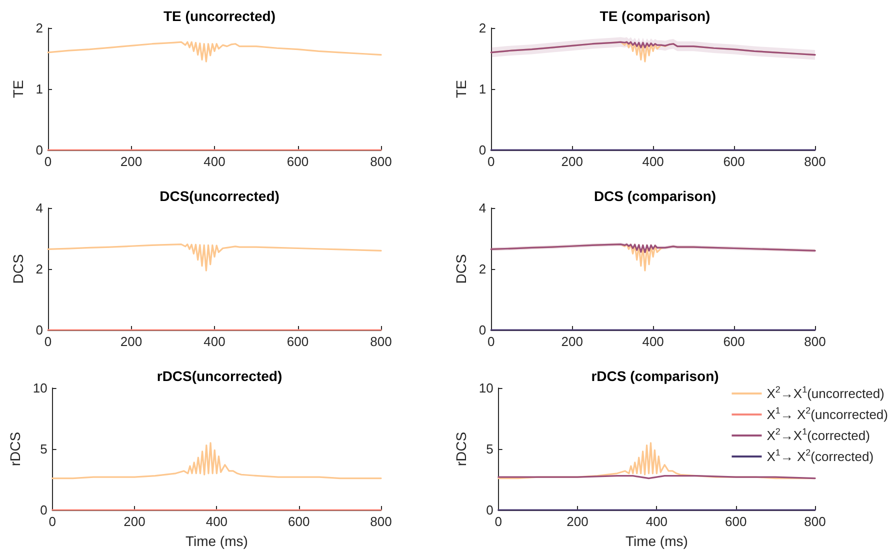 This screenshot has width=893, height=560. What do you see at coordinates (655, 196) in the screenshot?
I see `chart-title: DCS (comparison)` at bounding box center [655, 196].